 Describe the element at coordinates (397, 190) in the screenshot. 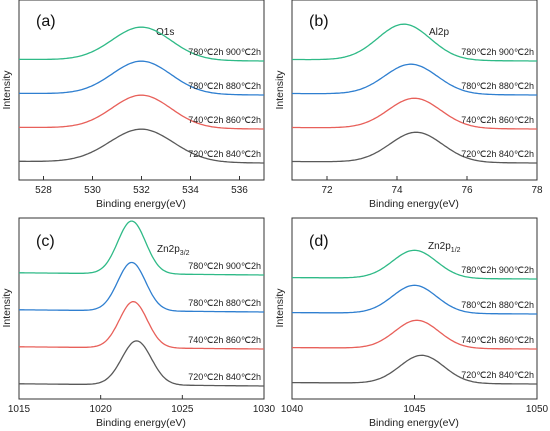

I see `panel-b-xtick-label-1: 74` at that location.